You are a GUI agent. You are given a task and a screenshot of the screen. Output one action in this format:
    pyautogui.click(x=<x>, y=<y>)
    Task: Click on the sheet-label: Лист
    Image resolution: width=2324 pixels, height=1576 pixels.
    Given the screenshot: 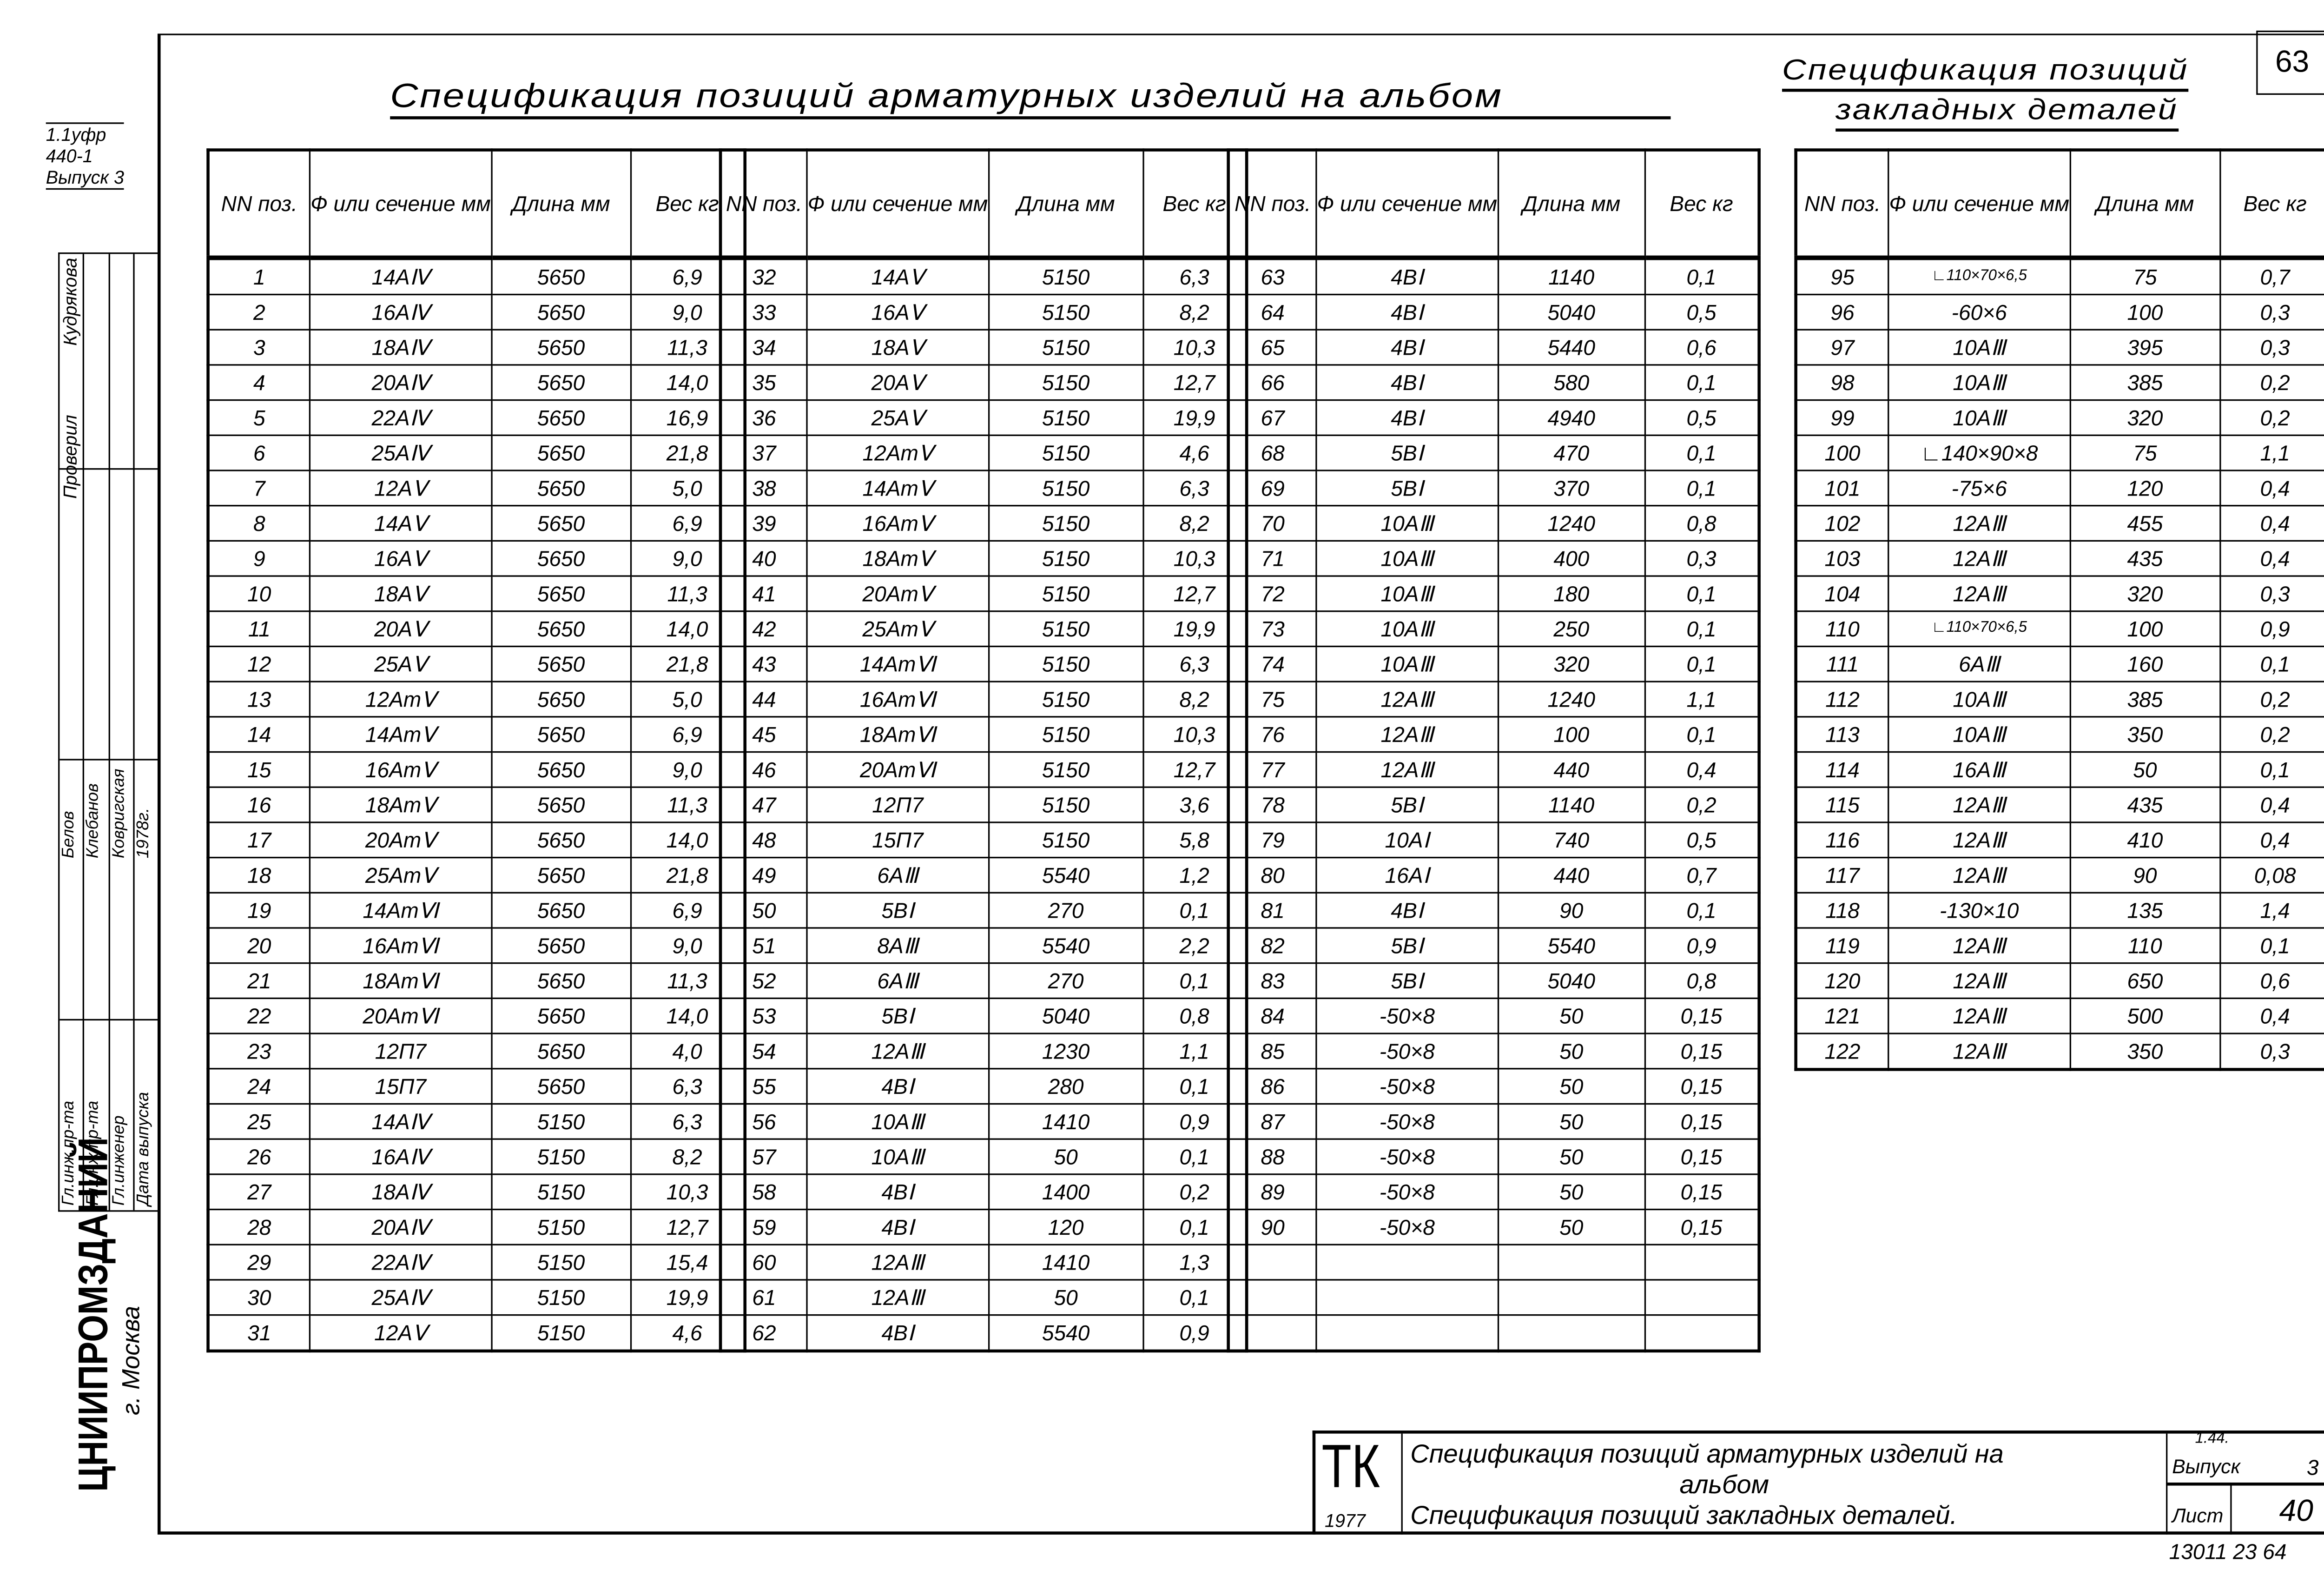 What is the action you would take?
    pyautogui.click(x=2198, y=1515)
    